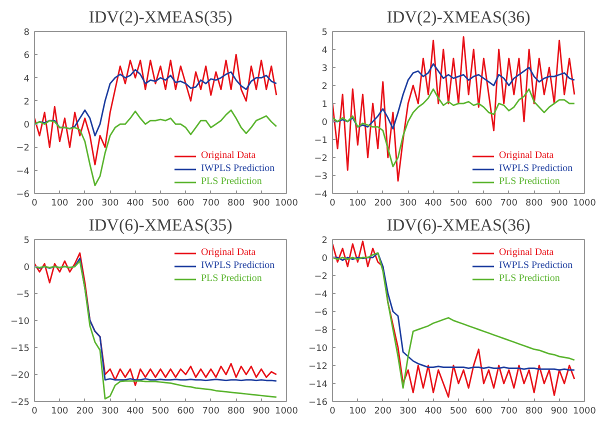 This screenshot has width=605, height=427. What do you see at coordinates (160, 17) in the screenshot?
I see `chart-title: IDV(2)-XMEAS(35)` at bounding box center [160, 17].